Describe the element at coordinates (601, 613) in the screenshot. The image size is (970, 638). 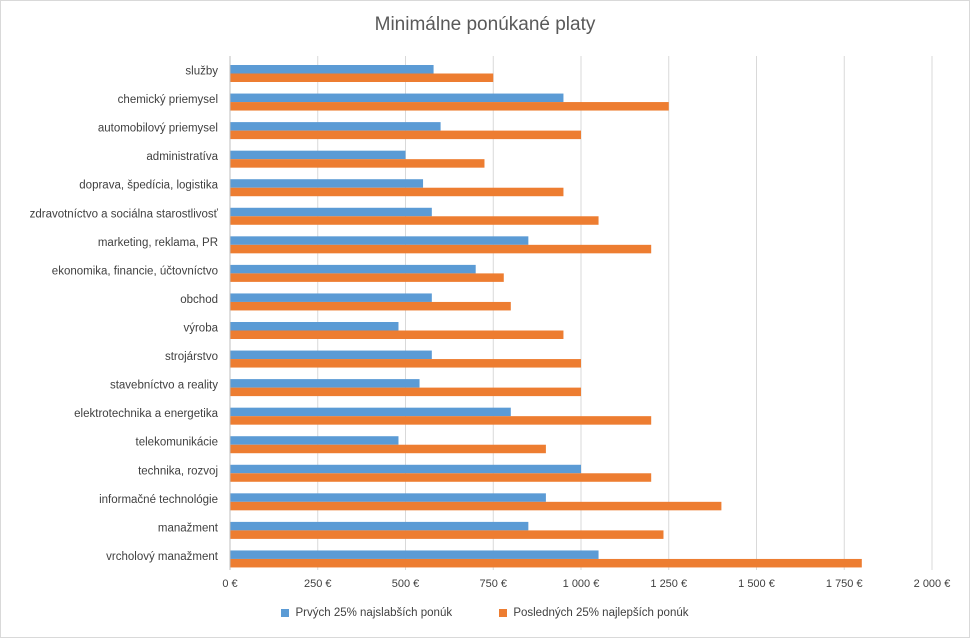
I see `legend-label-best: Posledných 25% najlepších ponúk` at that location.